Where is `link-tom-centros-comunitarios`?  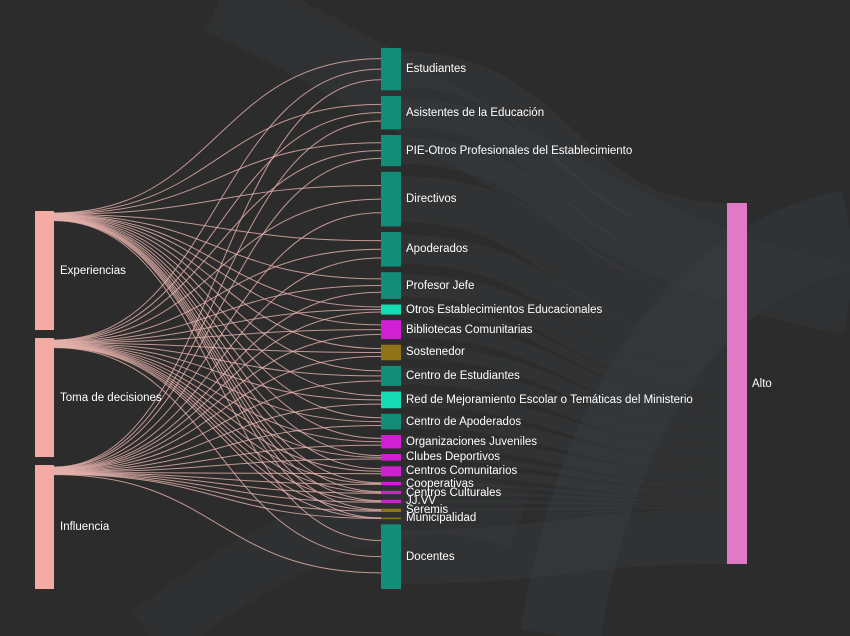
link-tom-centros-comunitarios is located at coordinates (217, 408).